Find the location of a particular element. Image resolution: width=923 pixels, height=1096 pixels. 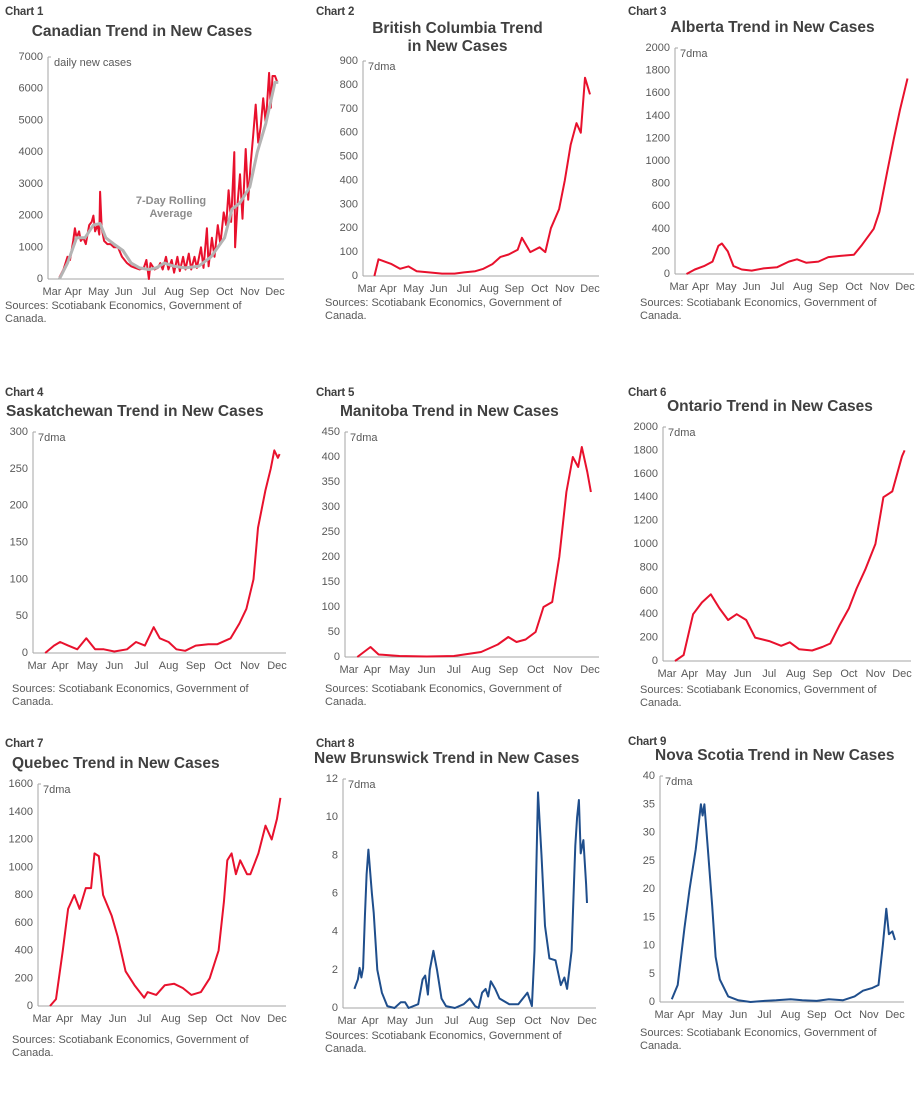

chart-title: Nova Scotia Trend in New Cases is located at coordinates (775, 755).